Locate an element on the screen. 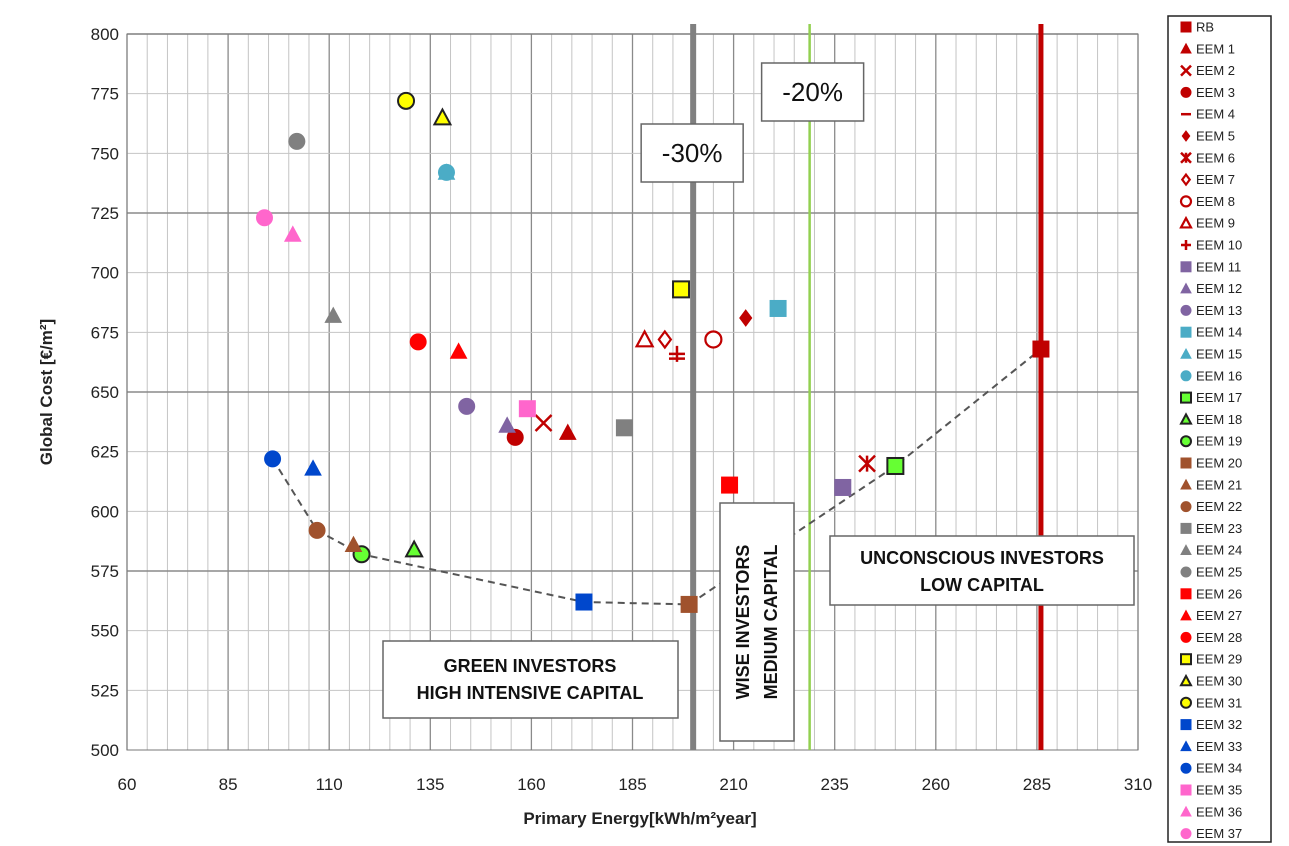 This screenshot has height=846, width=1289. legend-entry: EEM 25 is located at coordinates (1219, 572).